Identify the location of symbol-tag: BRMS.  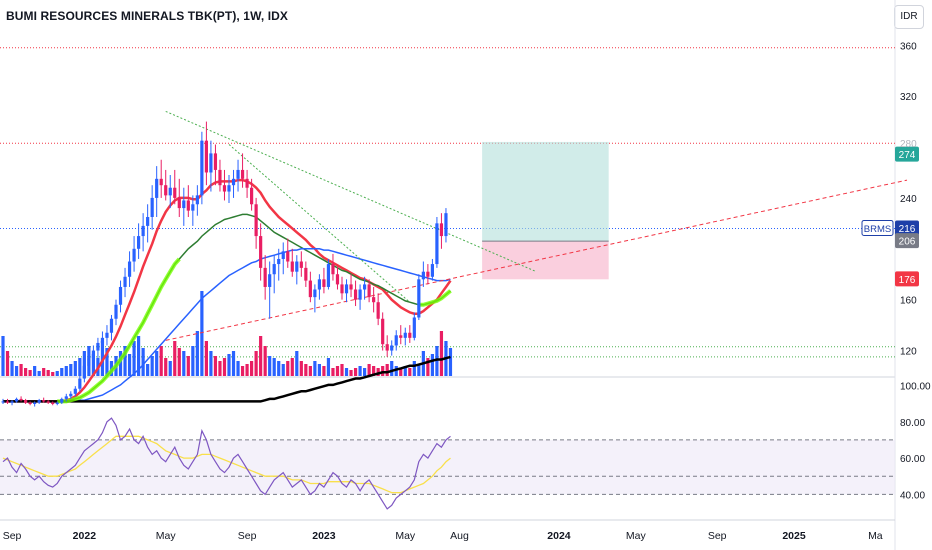
(877, 229).